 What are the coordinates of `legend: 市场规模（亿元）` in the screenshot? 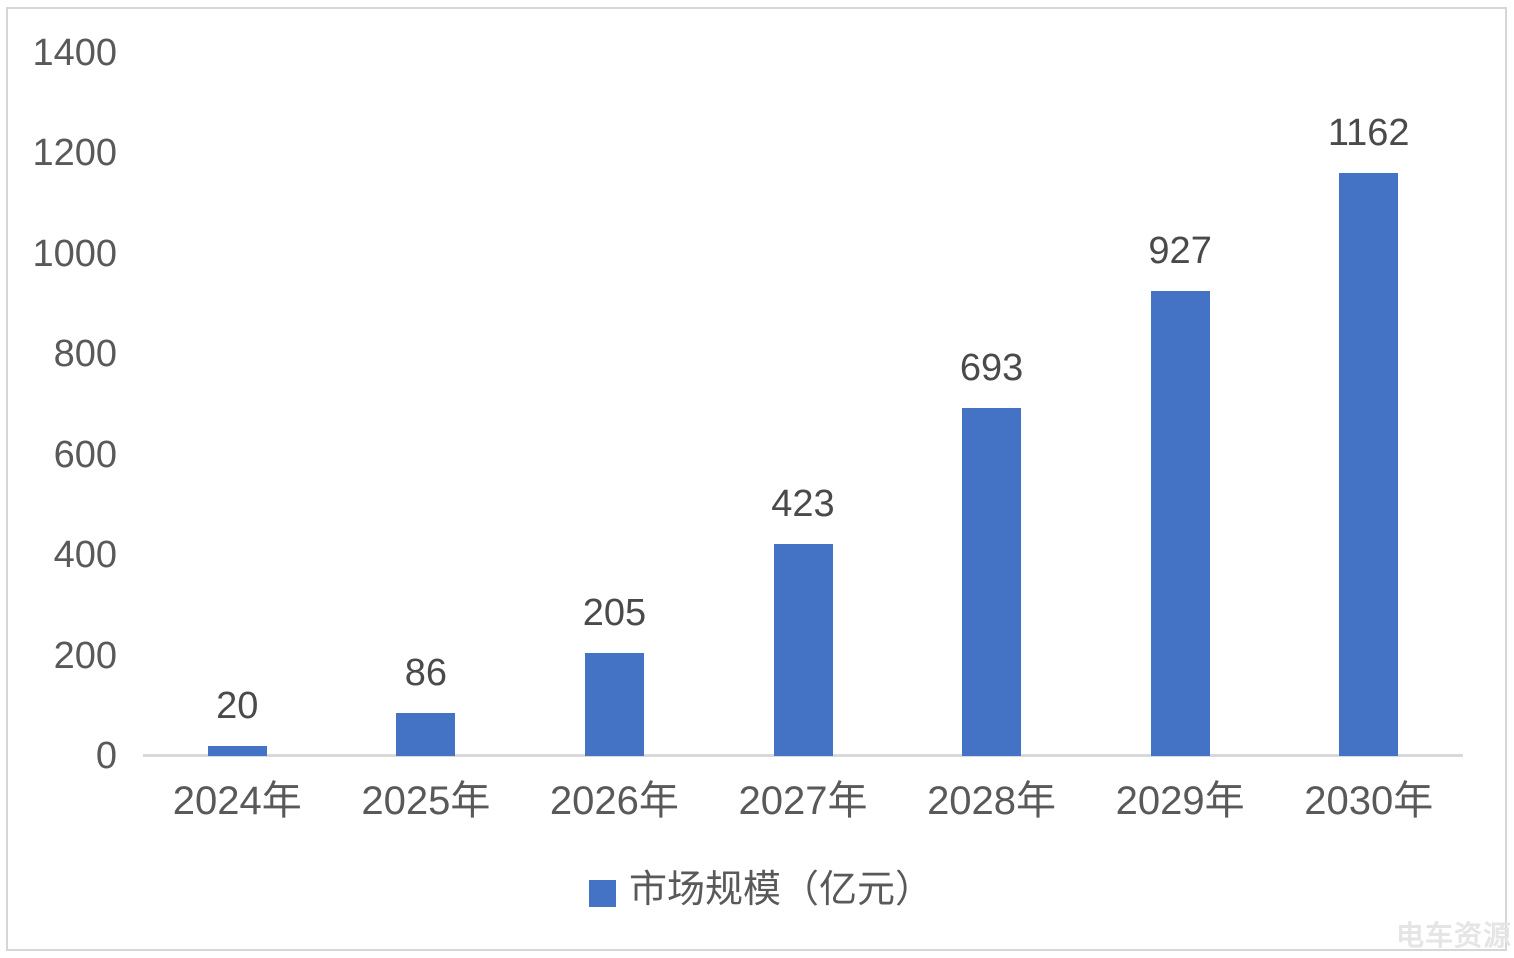 It's located at (761, 890).